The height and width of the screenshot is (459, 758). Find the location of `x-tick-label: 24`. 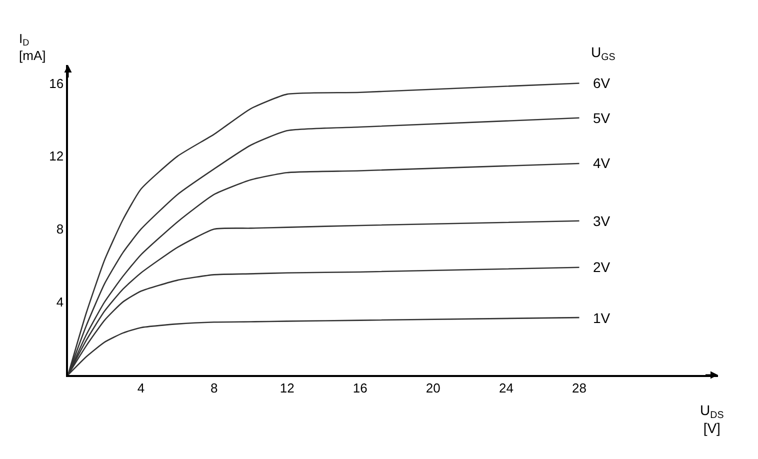

x-tick-label: 24 is located at coordinates (506, 388).